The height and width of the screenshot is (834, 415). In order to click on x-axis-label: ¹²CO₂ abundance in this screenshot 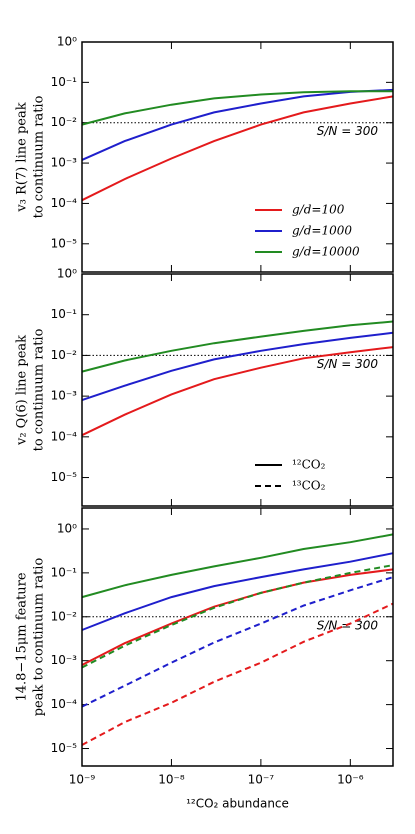, I will do `click(237, 804)`.